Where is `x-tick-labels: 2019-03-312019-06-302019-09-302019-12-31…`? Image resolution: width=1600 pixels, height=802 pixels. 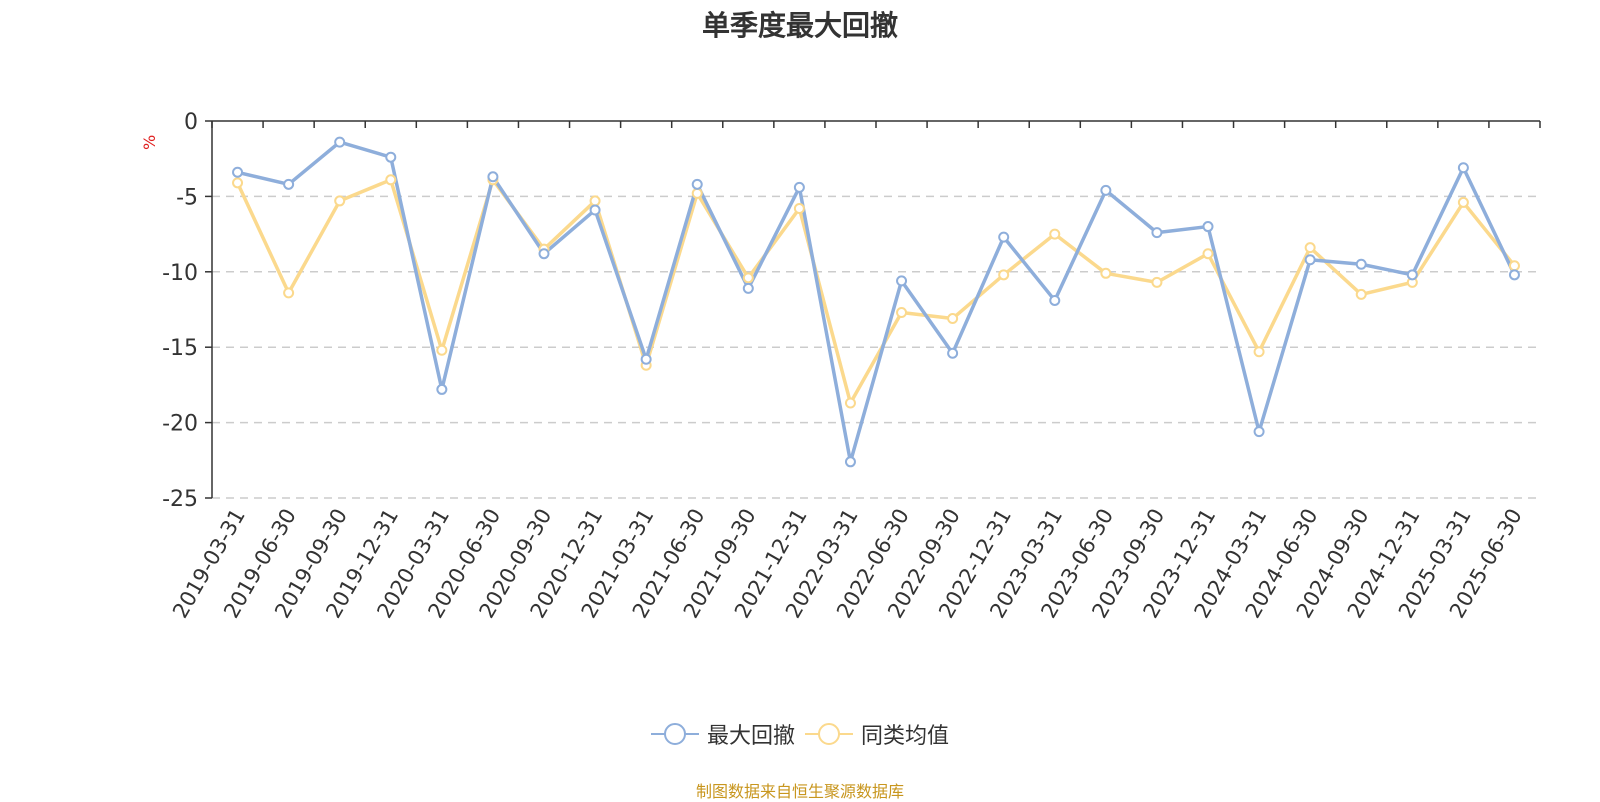 x-tick-labels: 2019-03-312019-06-302019-09-302019-12-31… is located at coordinates (847, 564).